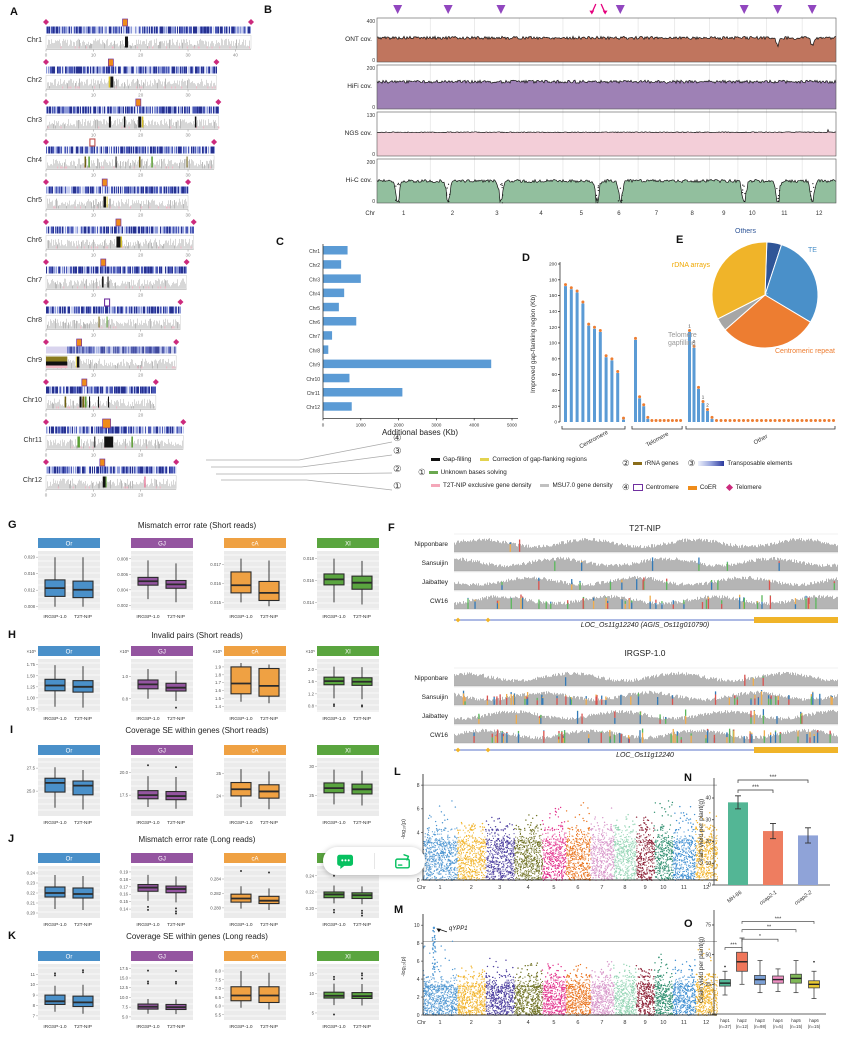 The height and width of the screenshot is (1056, 843). Describe the element at coordinates (434, 697) in the screenshot. I see `f-track-sansuijin-2: Sansuijin` at that location.